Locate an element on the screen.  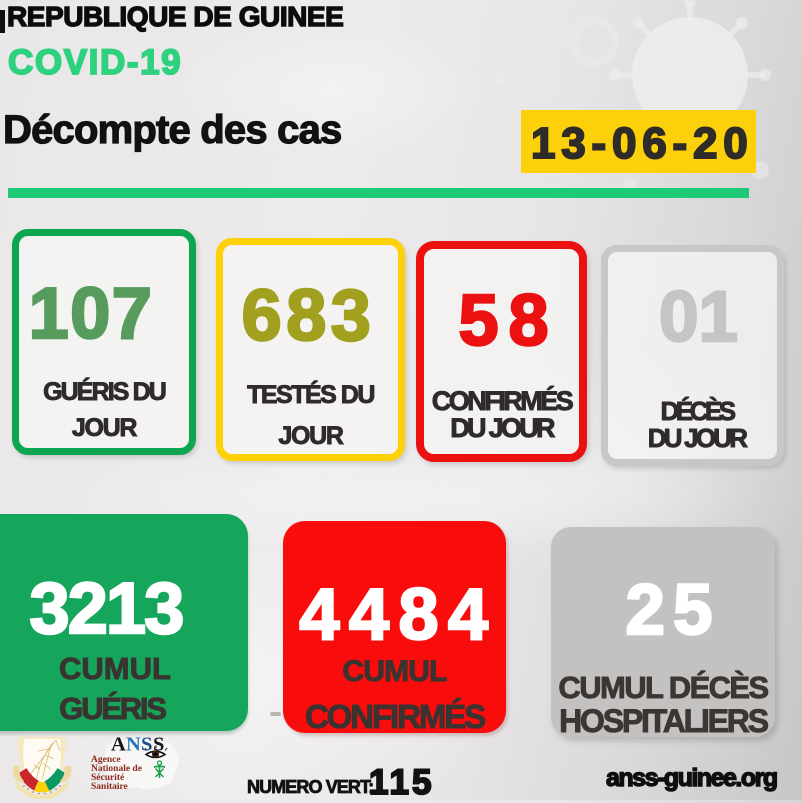
svg-text: A is located at coordinates (118, 745).